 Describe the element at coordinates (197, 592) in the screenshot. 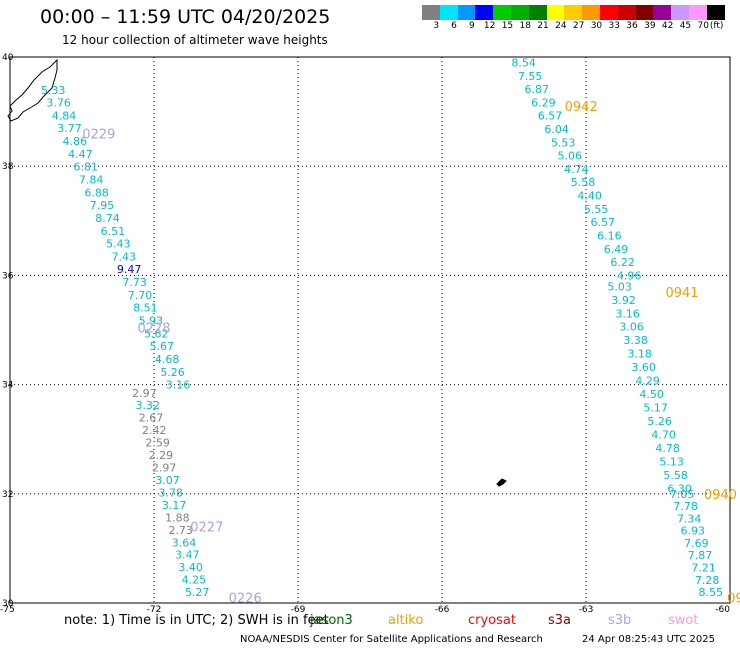

I see `wave-height-value: 5.27` at that location.